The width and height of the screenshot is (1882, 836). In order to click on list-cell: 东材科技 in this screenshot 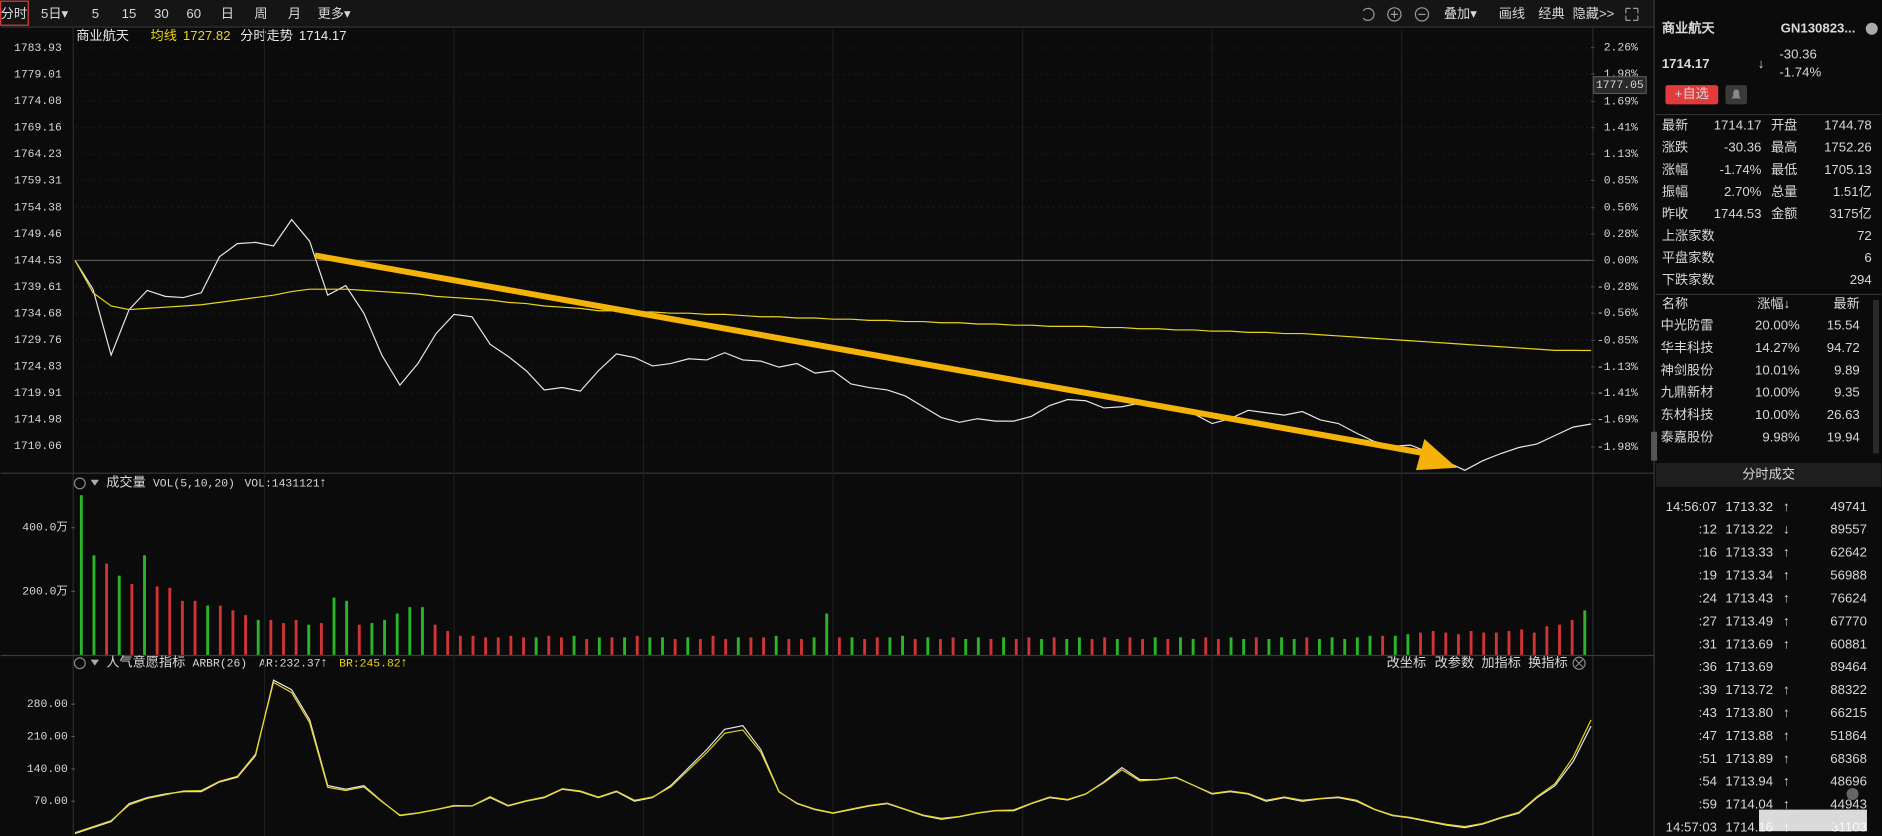, I will do `click(1687, 414)`.